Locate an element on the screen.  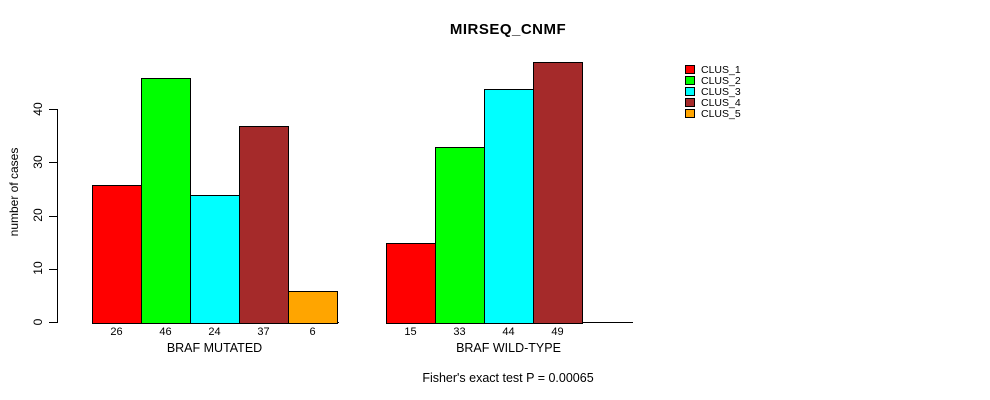
y-axis-tick-label: 40 is located at coordinates (38, 108).